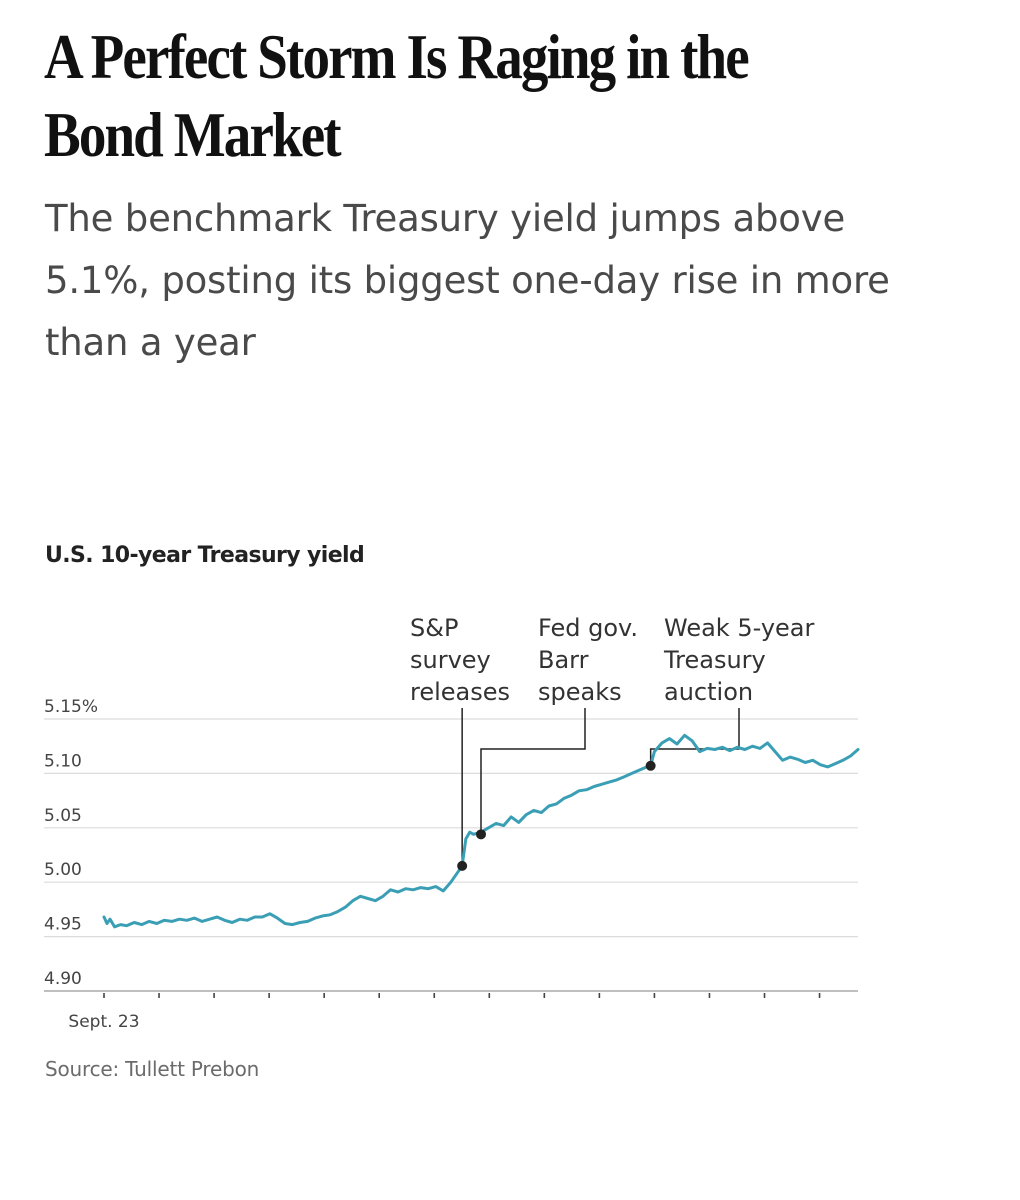 The width and height of the screenshot is (1020, 1200). I want to click on yield-series-line, so click(481, 831).